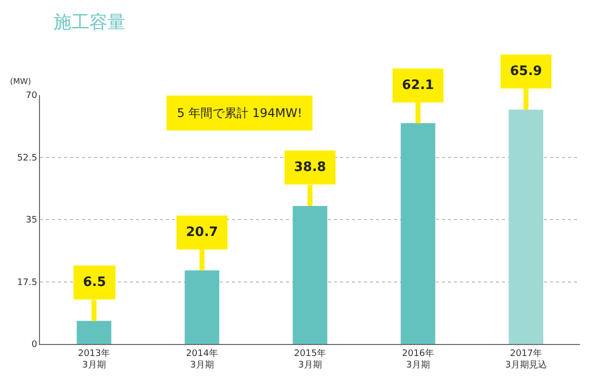 This screenshot has height=389, width=592. I want to click on x-tick-label: 2017年 3月期見込, so click(526, 359).